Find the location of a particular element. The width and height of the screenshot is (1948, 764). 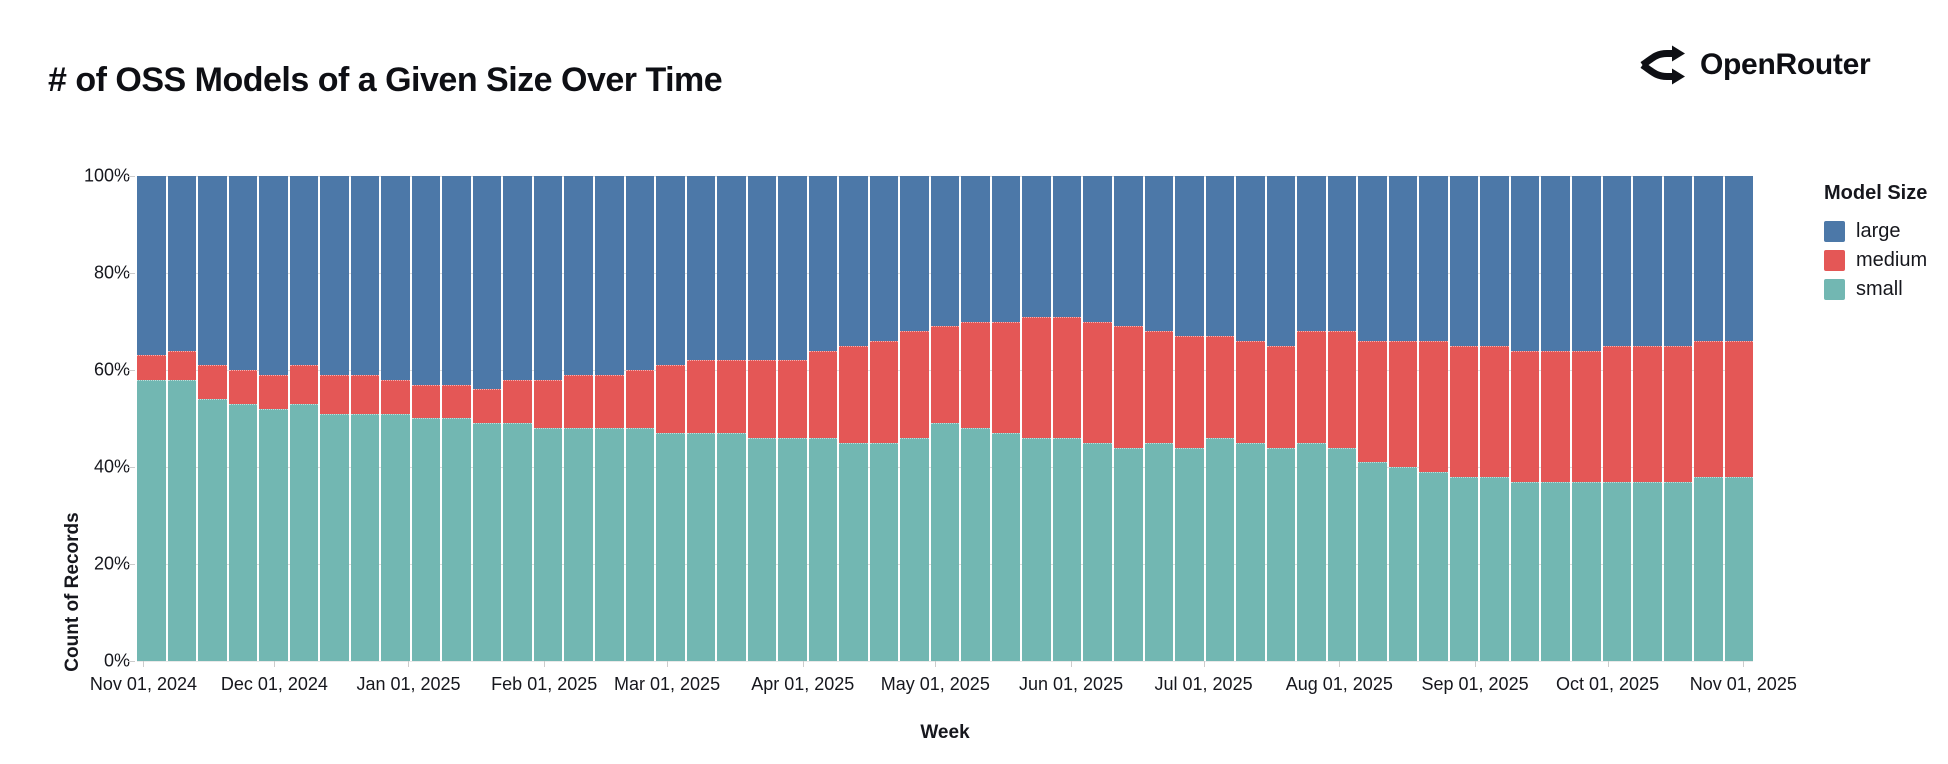

y-tick-0% is located at coordinates (131, 661).